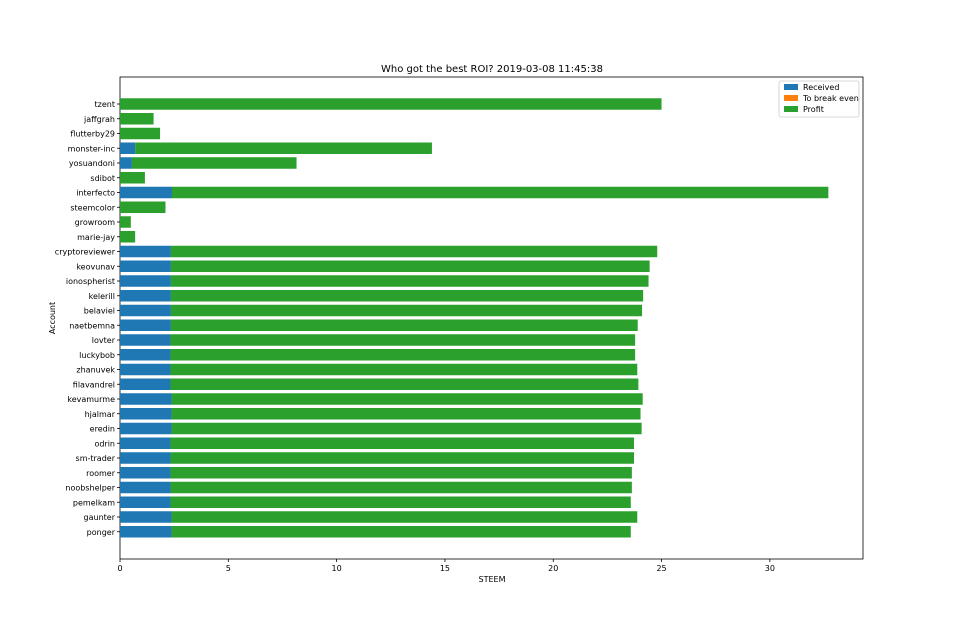 The height and width of the screenshot is (640, 960). Describe the element at coordinates (90, 488) in the screenshot. I see `y-tick-label: noobshelper` at that location.